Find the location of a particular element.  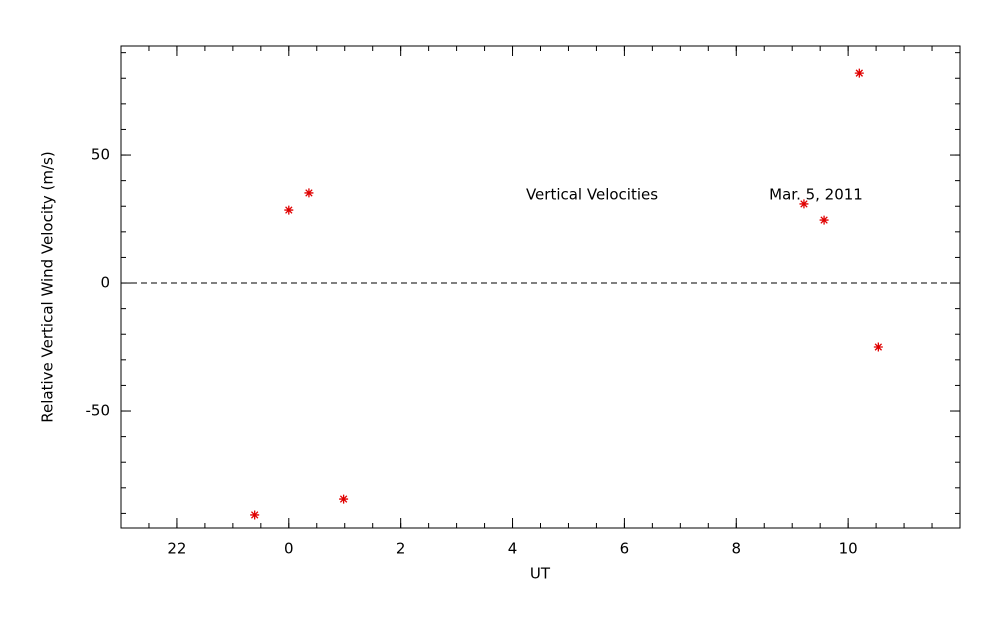

x-tick-label: 2 is located at coordinates (401, 549).